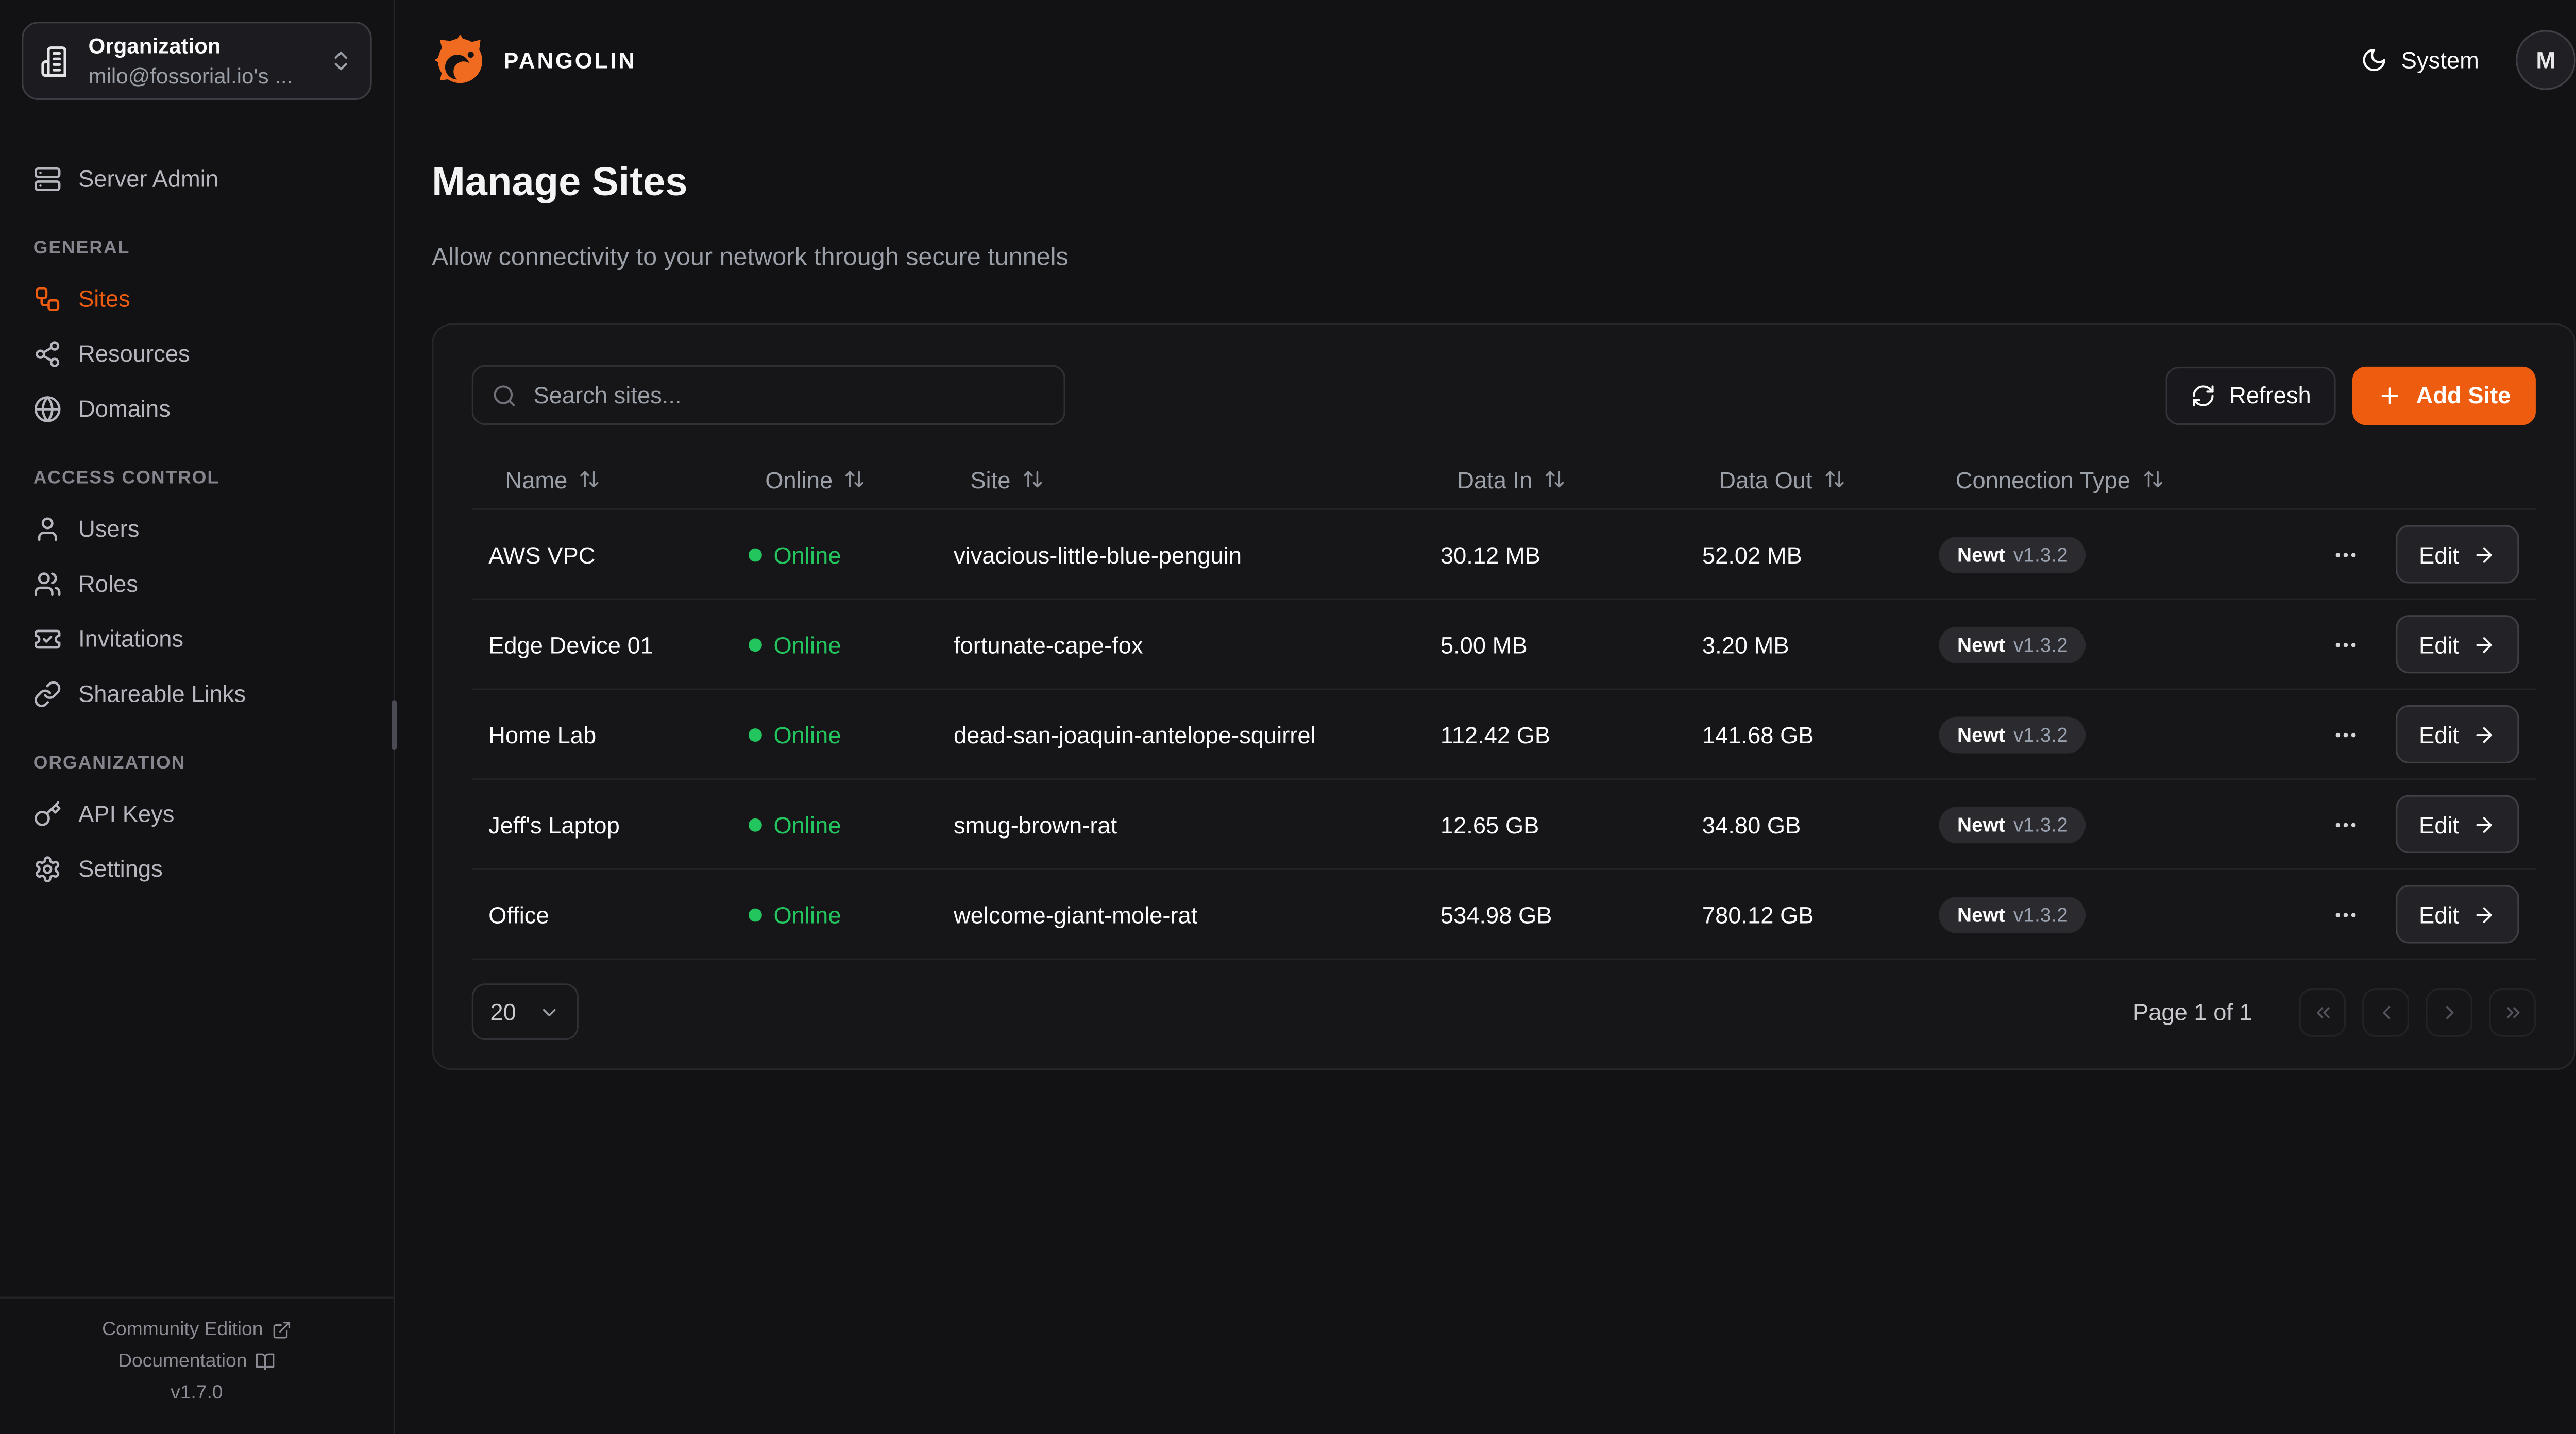 This screenshot has width=2576, height=1434. Describe the element at coordinates (560, 183) in the screenshot. I see `page-title: Manage Sites` at that location.